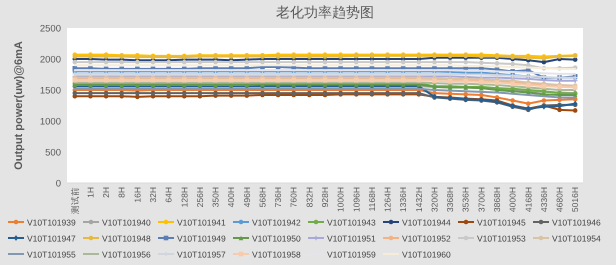 The image size is (616, 265). What do you see at coordinates (351, 223) in the screenshot?
I see `legend-label: V10T101943` at bounding box center [351, 223].